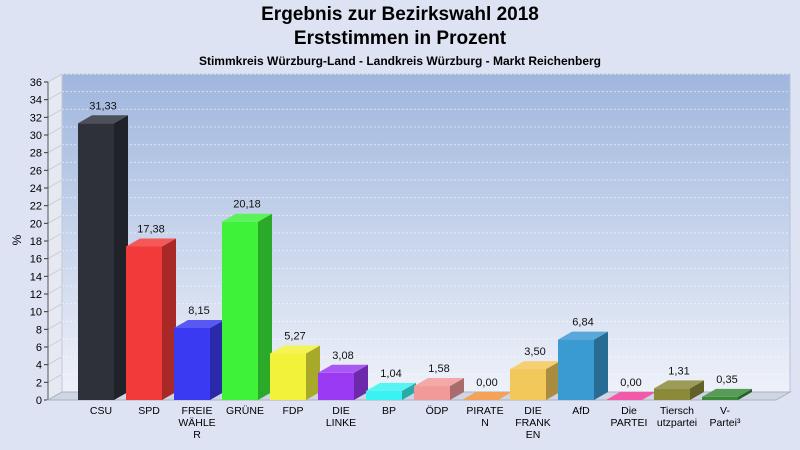 The height and width of the screenshot is (450, 800). What do you see at coordinates (103, 106) in the screenshot?
I see `data-label: 31,33` at bounding box center [103, 106].